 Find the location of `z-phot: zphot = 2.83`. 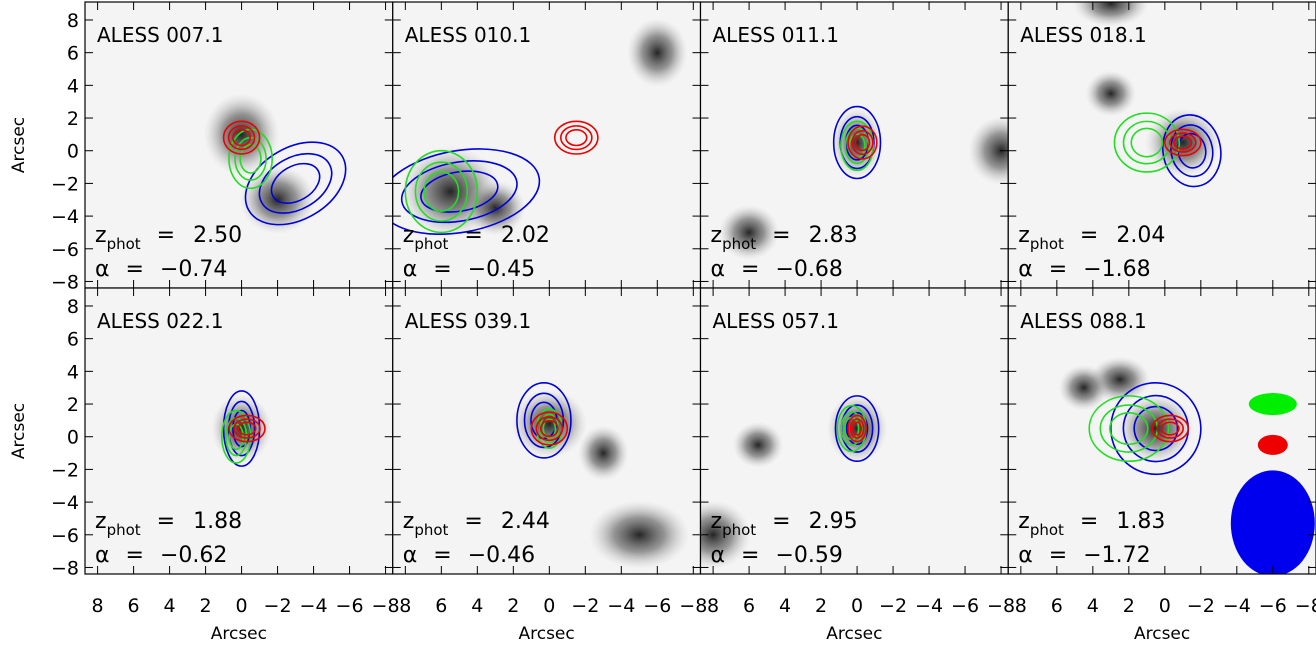

z-phot: zphot = 2.83 is located at coordinates (784, 238).